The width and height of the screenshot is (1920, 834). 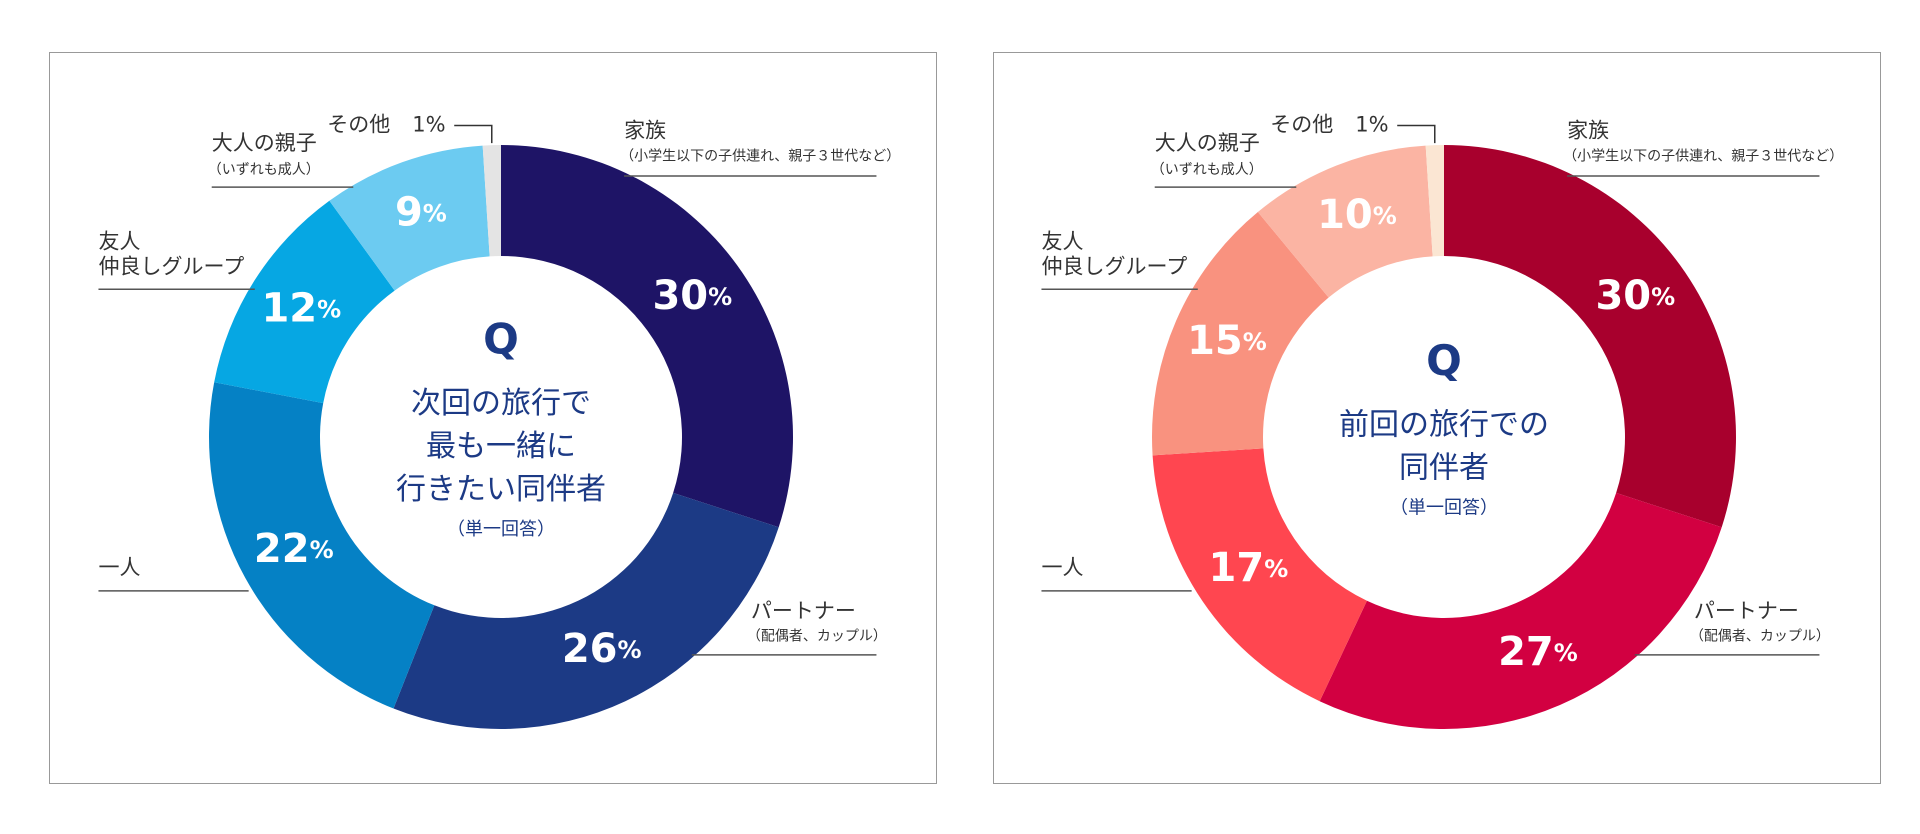 I want to click on value-label: 15%, so click(x=1227, y=341).